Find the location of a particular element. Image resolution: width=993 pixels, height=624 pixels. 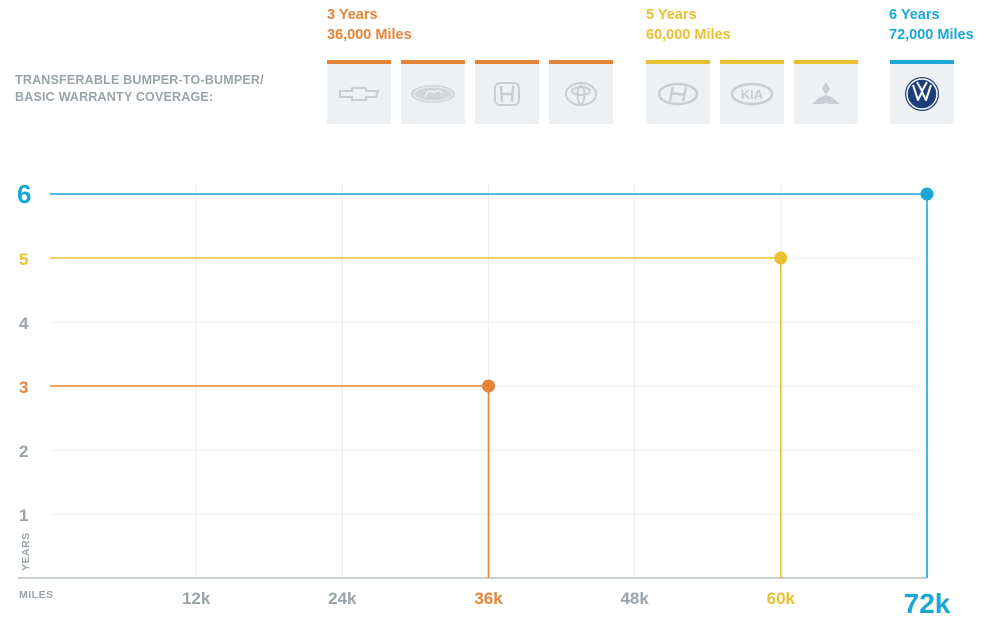

y-tick-label: 1 is located at coordinates (23, 515).